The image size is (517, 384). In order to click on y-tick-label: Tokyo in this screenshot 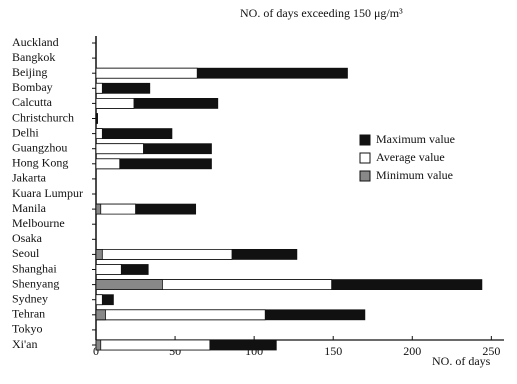, I will do `click(27, 329)`.